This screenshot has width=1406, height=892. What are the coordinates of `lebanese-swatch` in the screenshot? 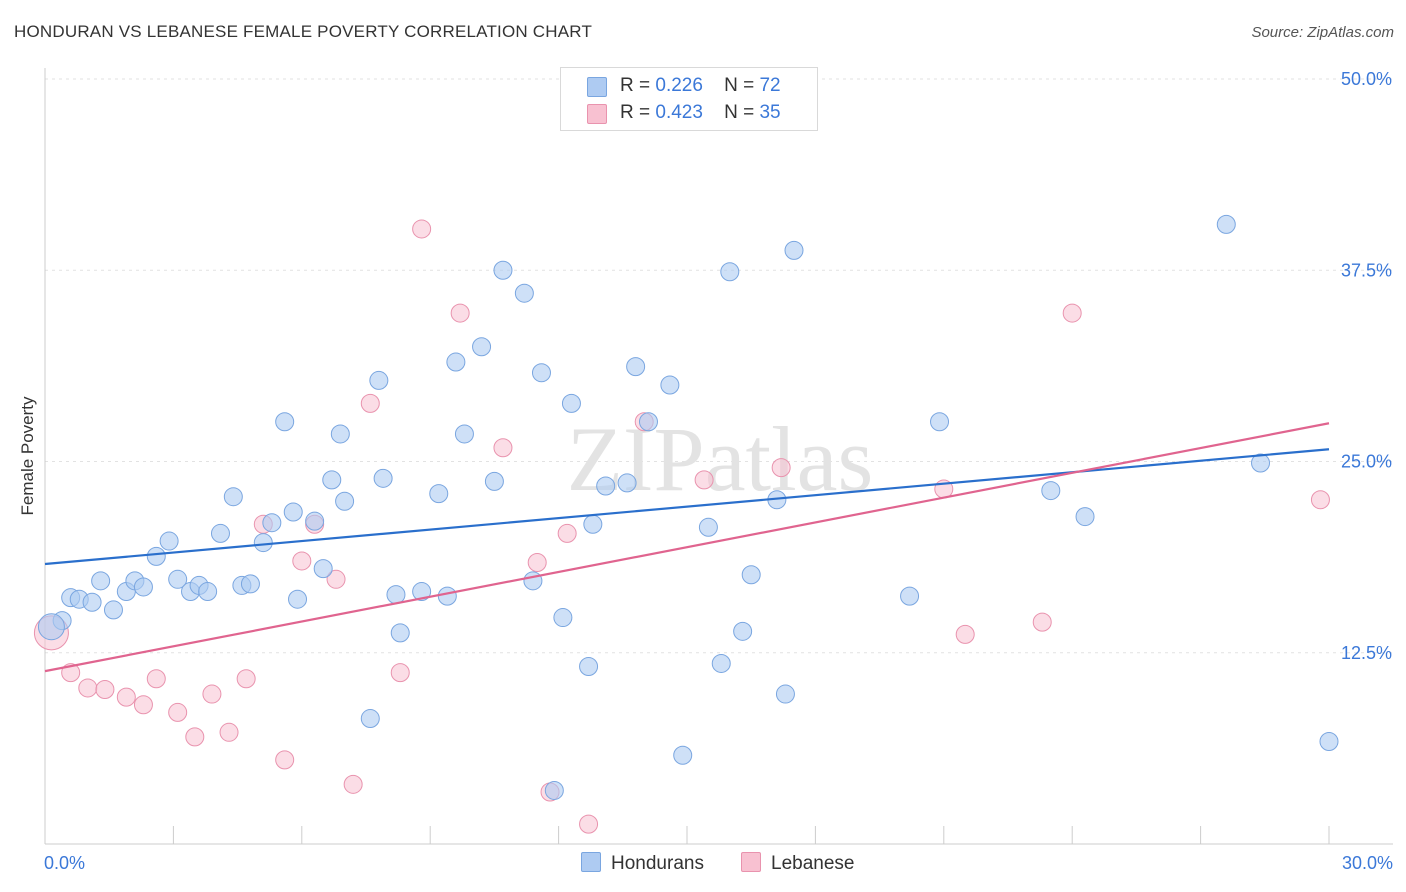 It's located at (751, 862).